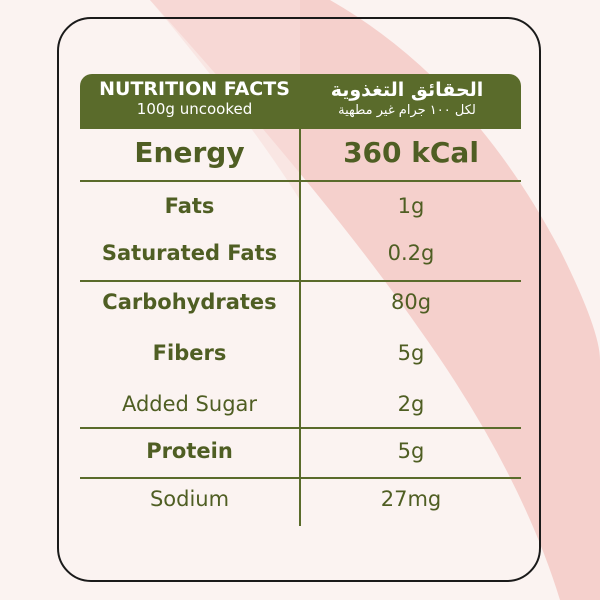 This screenshot has width=600, height=600. Describe the element at coordinates (189, 404) in the screenshot. I see `row-label: Added Sugar` at that location.